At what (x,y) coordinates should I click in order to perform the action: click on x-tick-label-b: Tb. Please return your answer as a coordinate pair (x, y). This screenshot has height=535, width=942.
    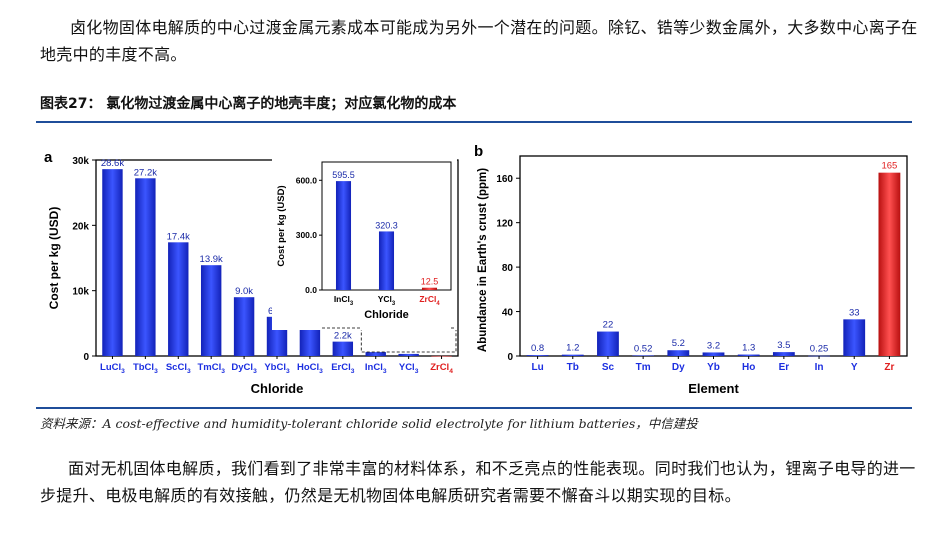
    Looking at the image, I should click on (573, 367).